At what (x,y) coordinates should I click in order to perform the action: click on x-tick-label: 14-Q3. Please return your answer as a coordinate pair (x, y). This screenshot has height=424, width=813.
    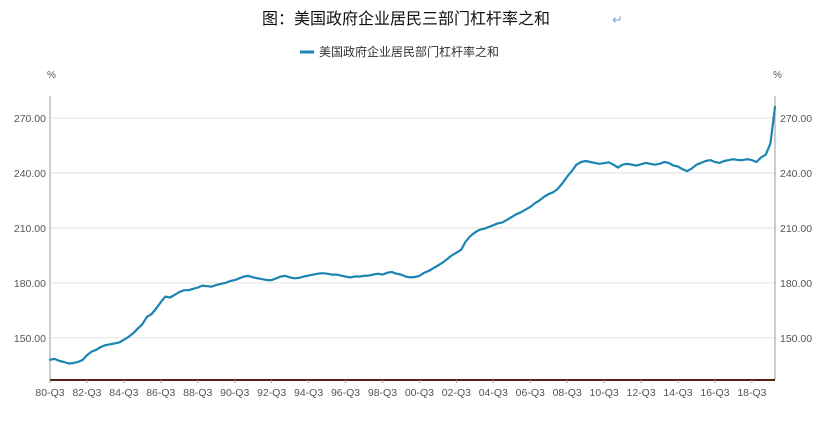
    Looking at the image, I should click on (677, 393).